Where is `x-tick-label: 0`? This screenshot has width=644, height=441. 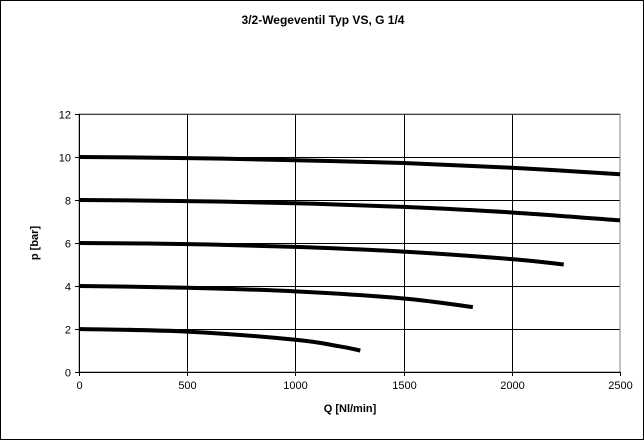 x-tick-label: 0 is located at coordinates (79, 386).